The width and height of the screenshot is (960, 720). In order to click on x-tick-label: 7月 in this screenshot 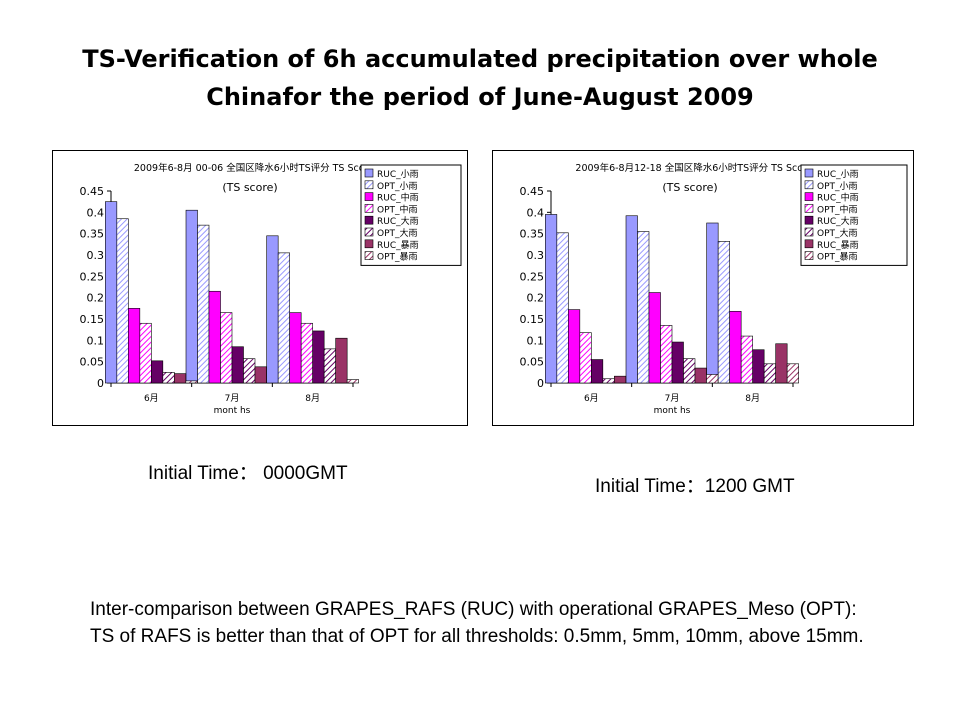, I will do `click(672, 398)`.